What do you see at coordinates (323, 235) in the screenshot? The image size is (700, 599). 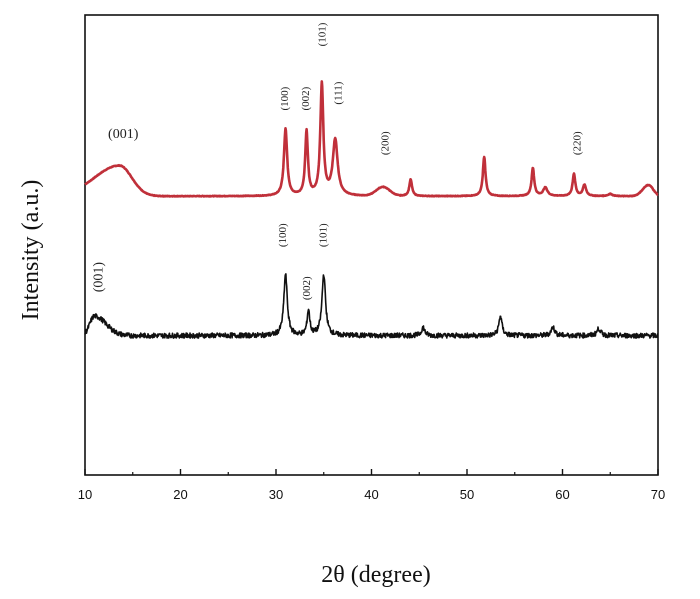 I see `peak-label-10: (101)` at bounding box center [323, 235].